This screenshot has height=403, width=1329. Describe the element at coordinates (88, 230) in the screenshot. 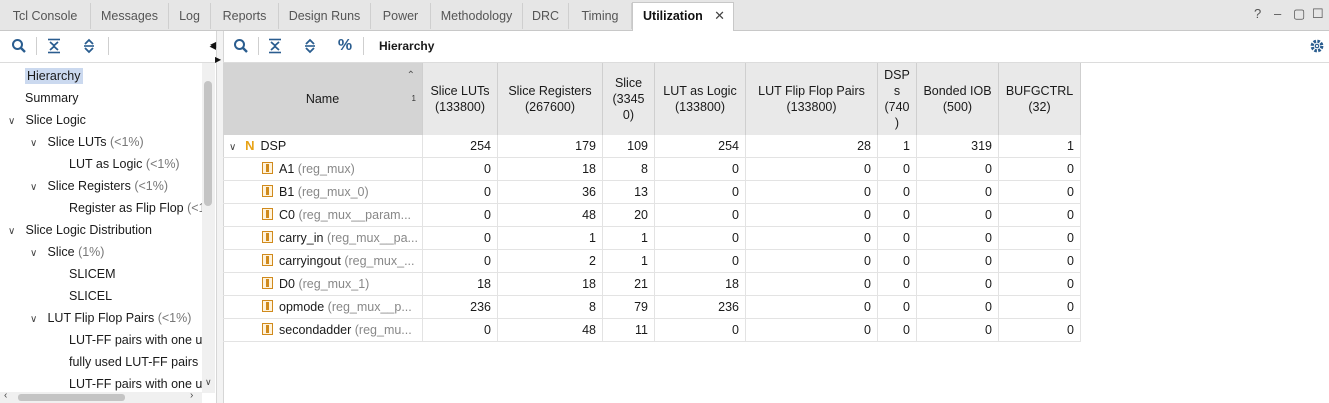

I see `tree-item-label: Slice Logic Distribution` at that location.